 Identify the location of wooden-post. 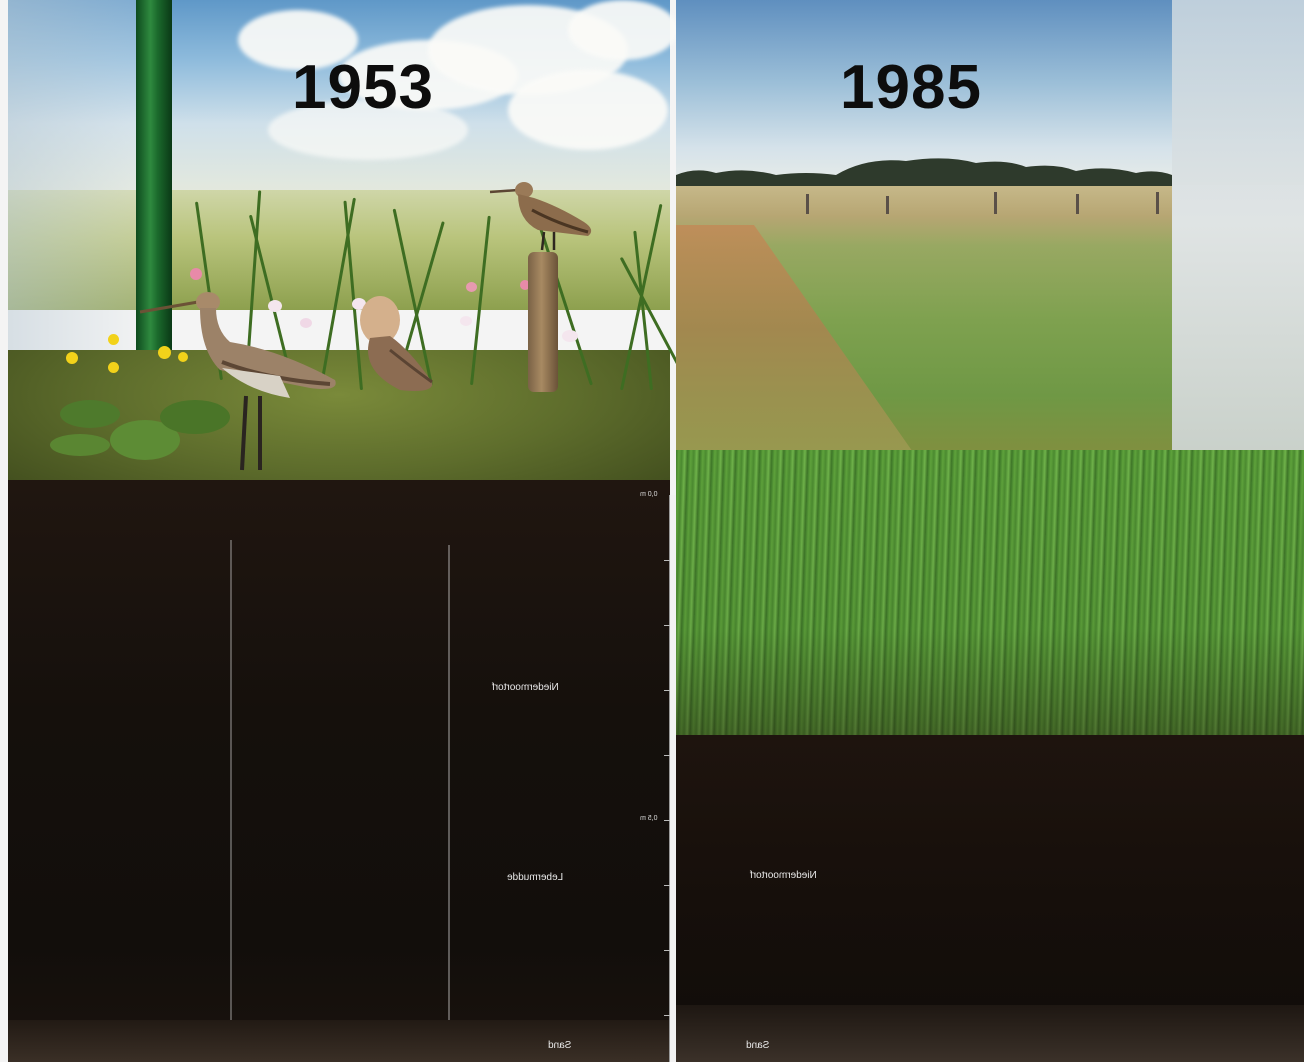
(543, 322).